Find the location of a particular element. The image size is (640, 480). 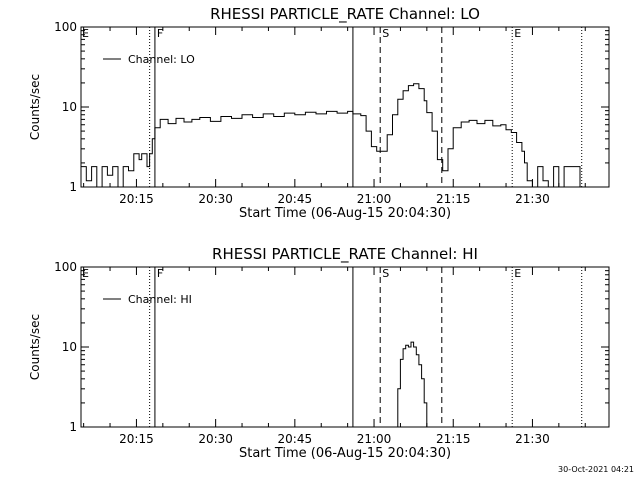

series-line is located at coordinates (411, 384).